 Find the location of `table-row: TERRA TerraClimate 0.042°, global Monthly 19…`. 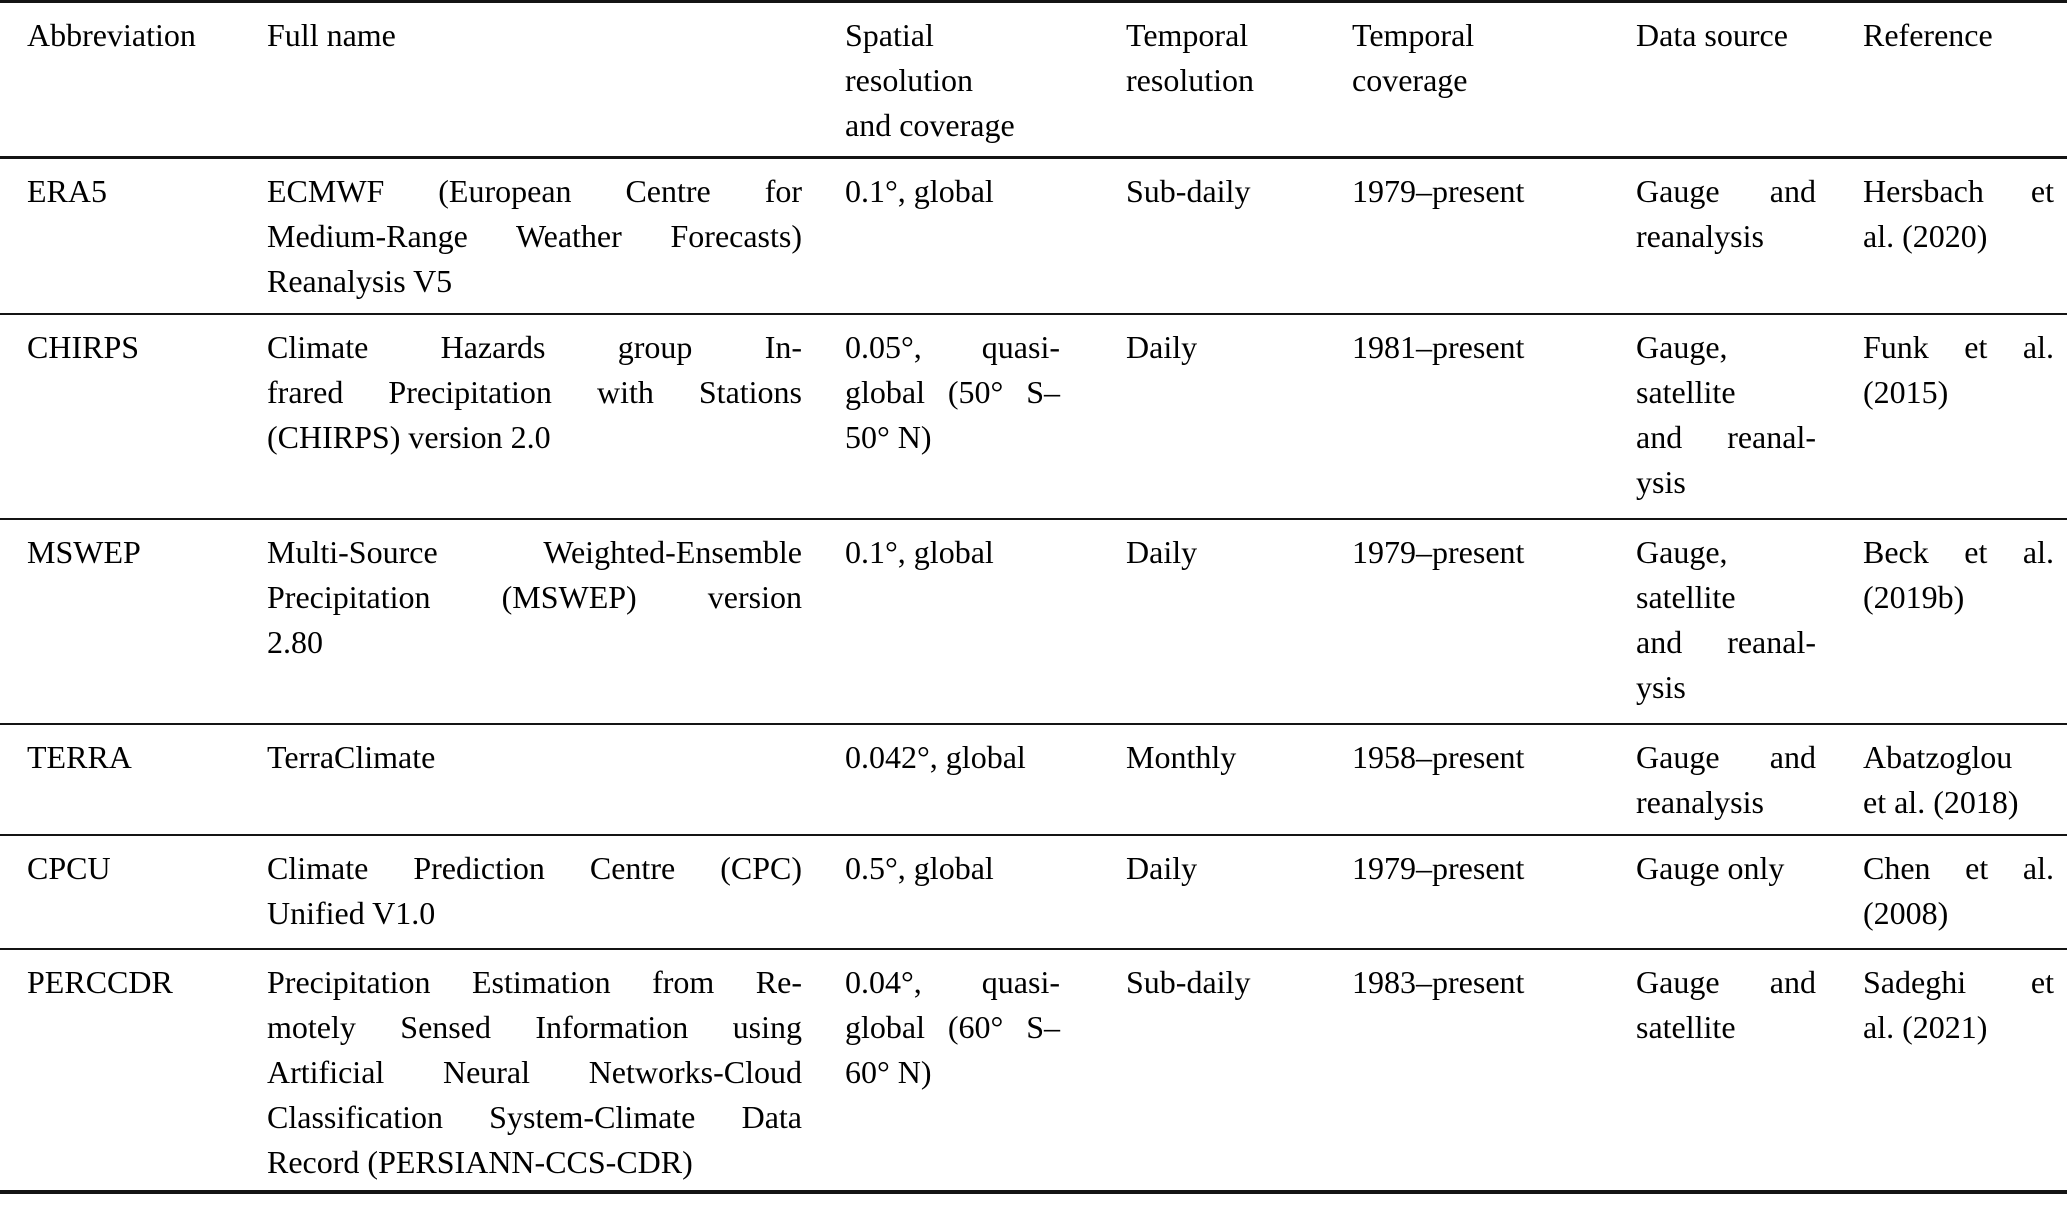

table-row: TERRA TerraClimate 0.042°, global Monthly 19… is located at coordinates (1033, 779).